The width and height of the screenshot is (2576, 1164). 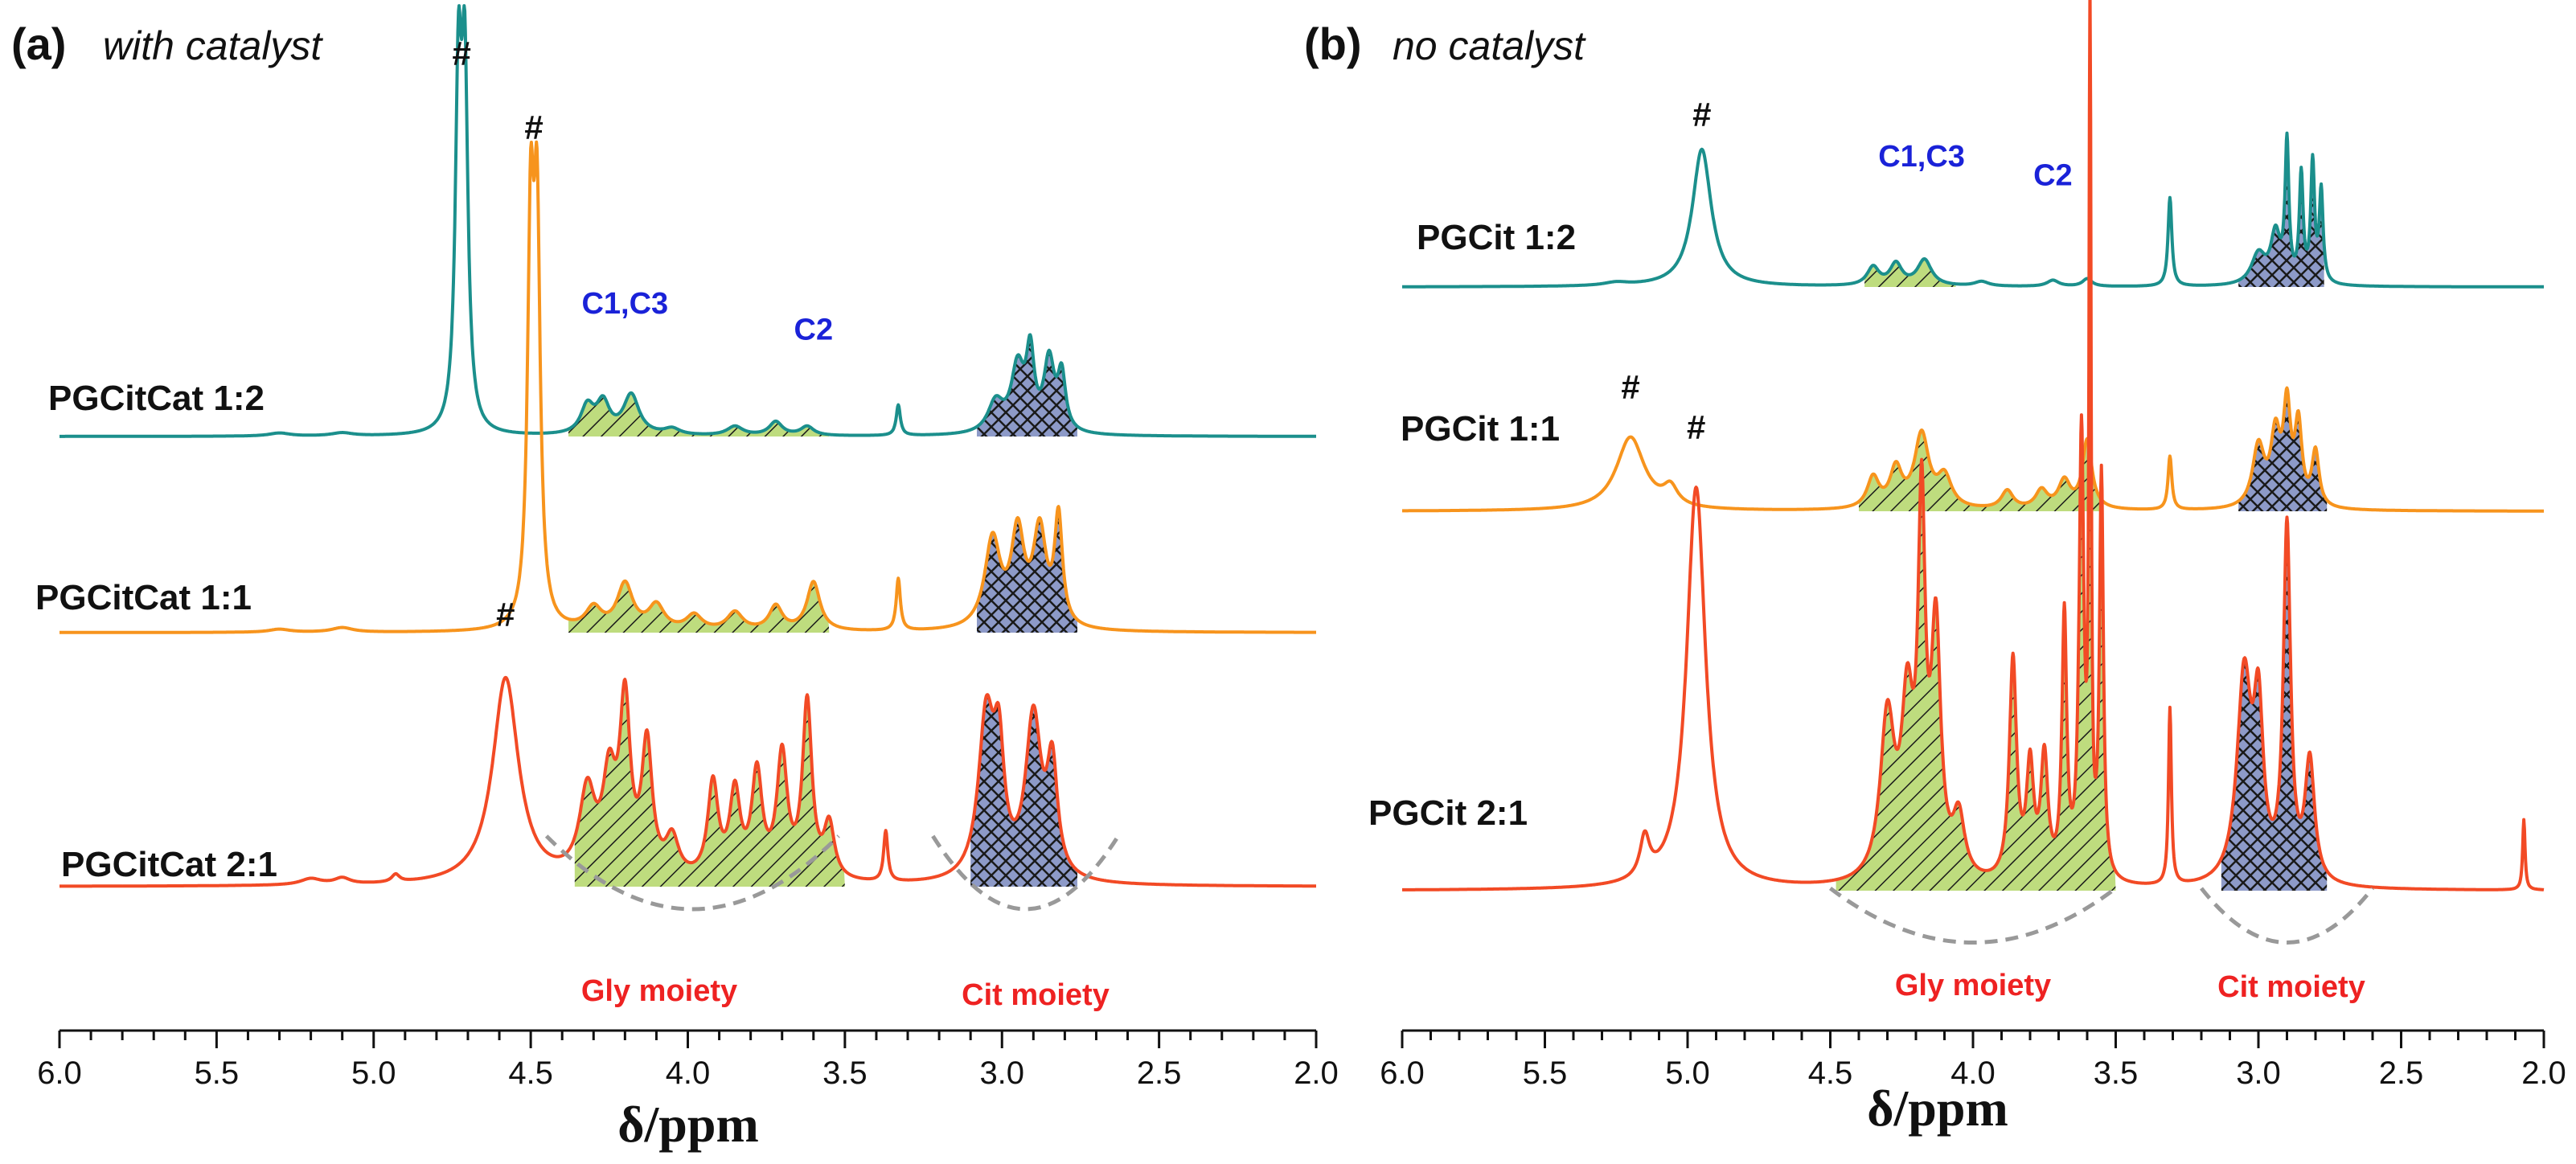 I want to click on panel-b-x-axis-label: δ/ppm, so click(x=1938, y=1108).